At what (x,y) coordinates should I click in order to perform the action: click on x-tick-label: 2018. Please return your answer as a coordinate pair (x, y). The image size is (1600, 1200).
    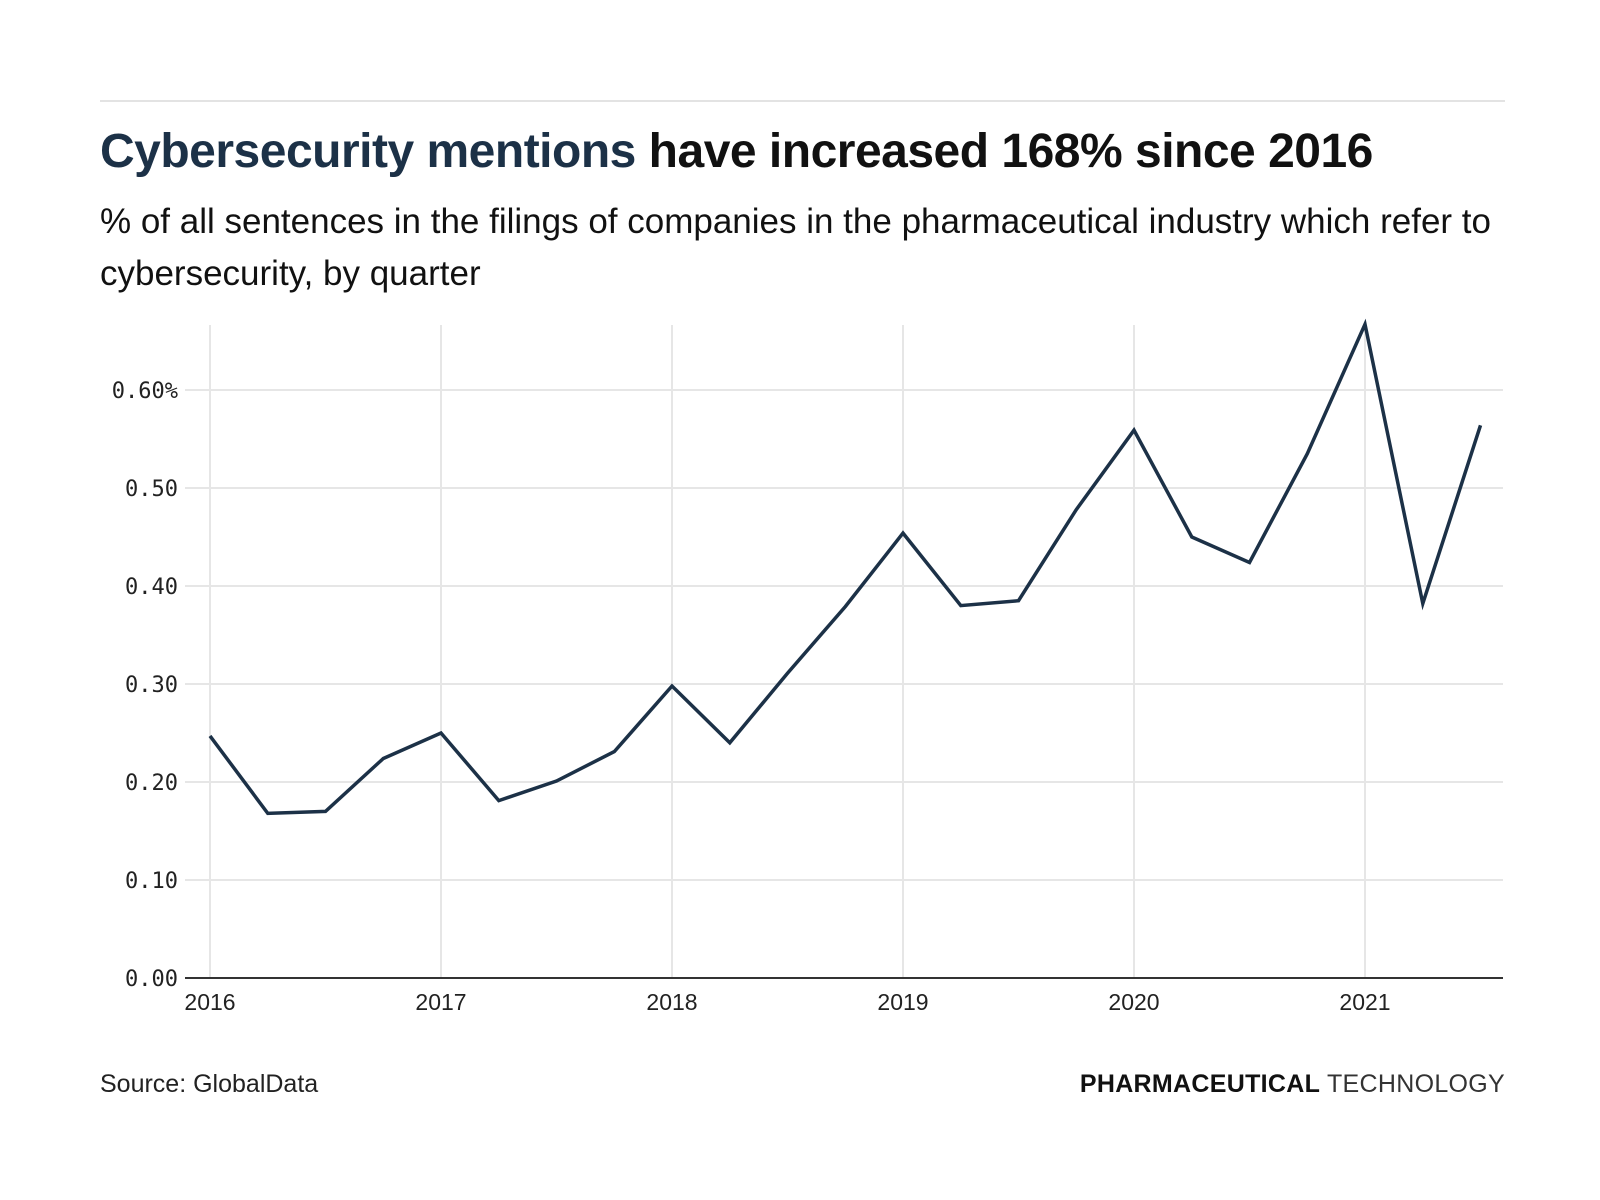
    Looking at the image, I should click on (671, 1002).